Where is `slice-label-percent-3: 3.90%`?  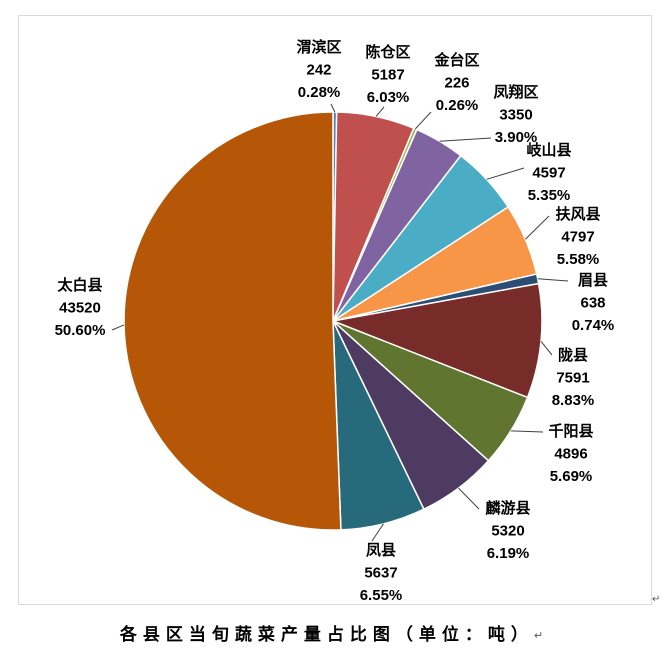 slice-label-percent-3: 3.90% is located at coordinates (516, 137).